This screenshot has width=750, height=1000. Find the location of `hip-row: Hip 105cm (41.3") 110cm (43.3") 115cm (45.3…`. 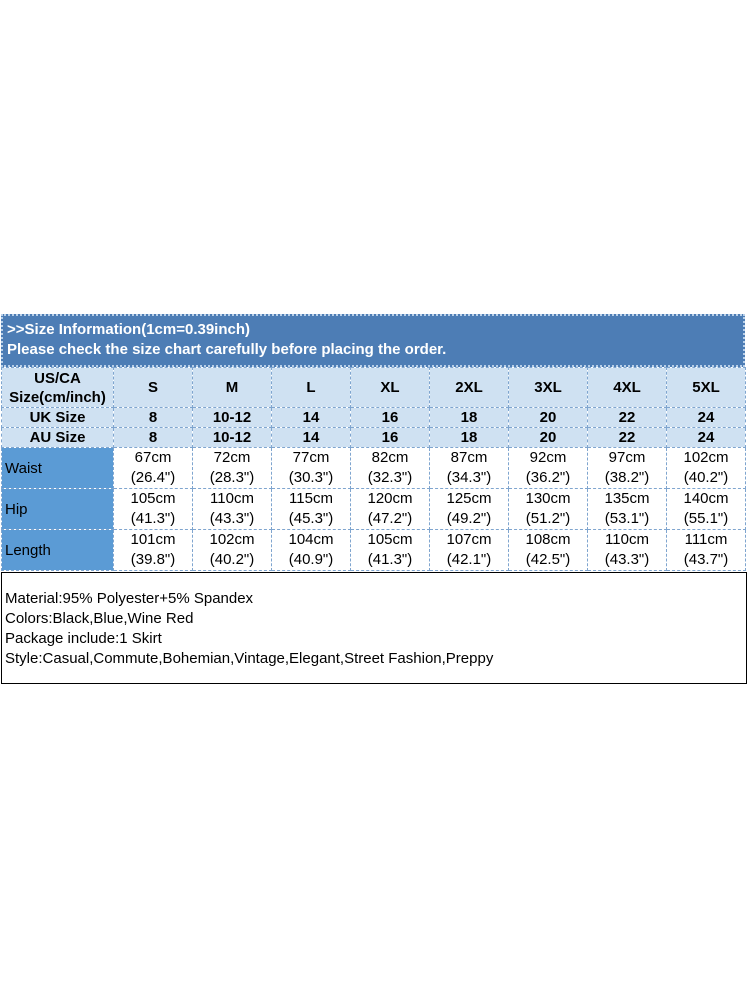

hip-row: Hip 105cm (41.3") 110cm (43.3") 115cm (45.3… is located at coordinates (373, 509).